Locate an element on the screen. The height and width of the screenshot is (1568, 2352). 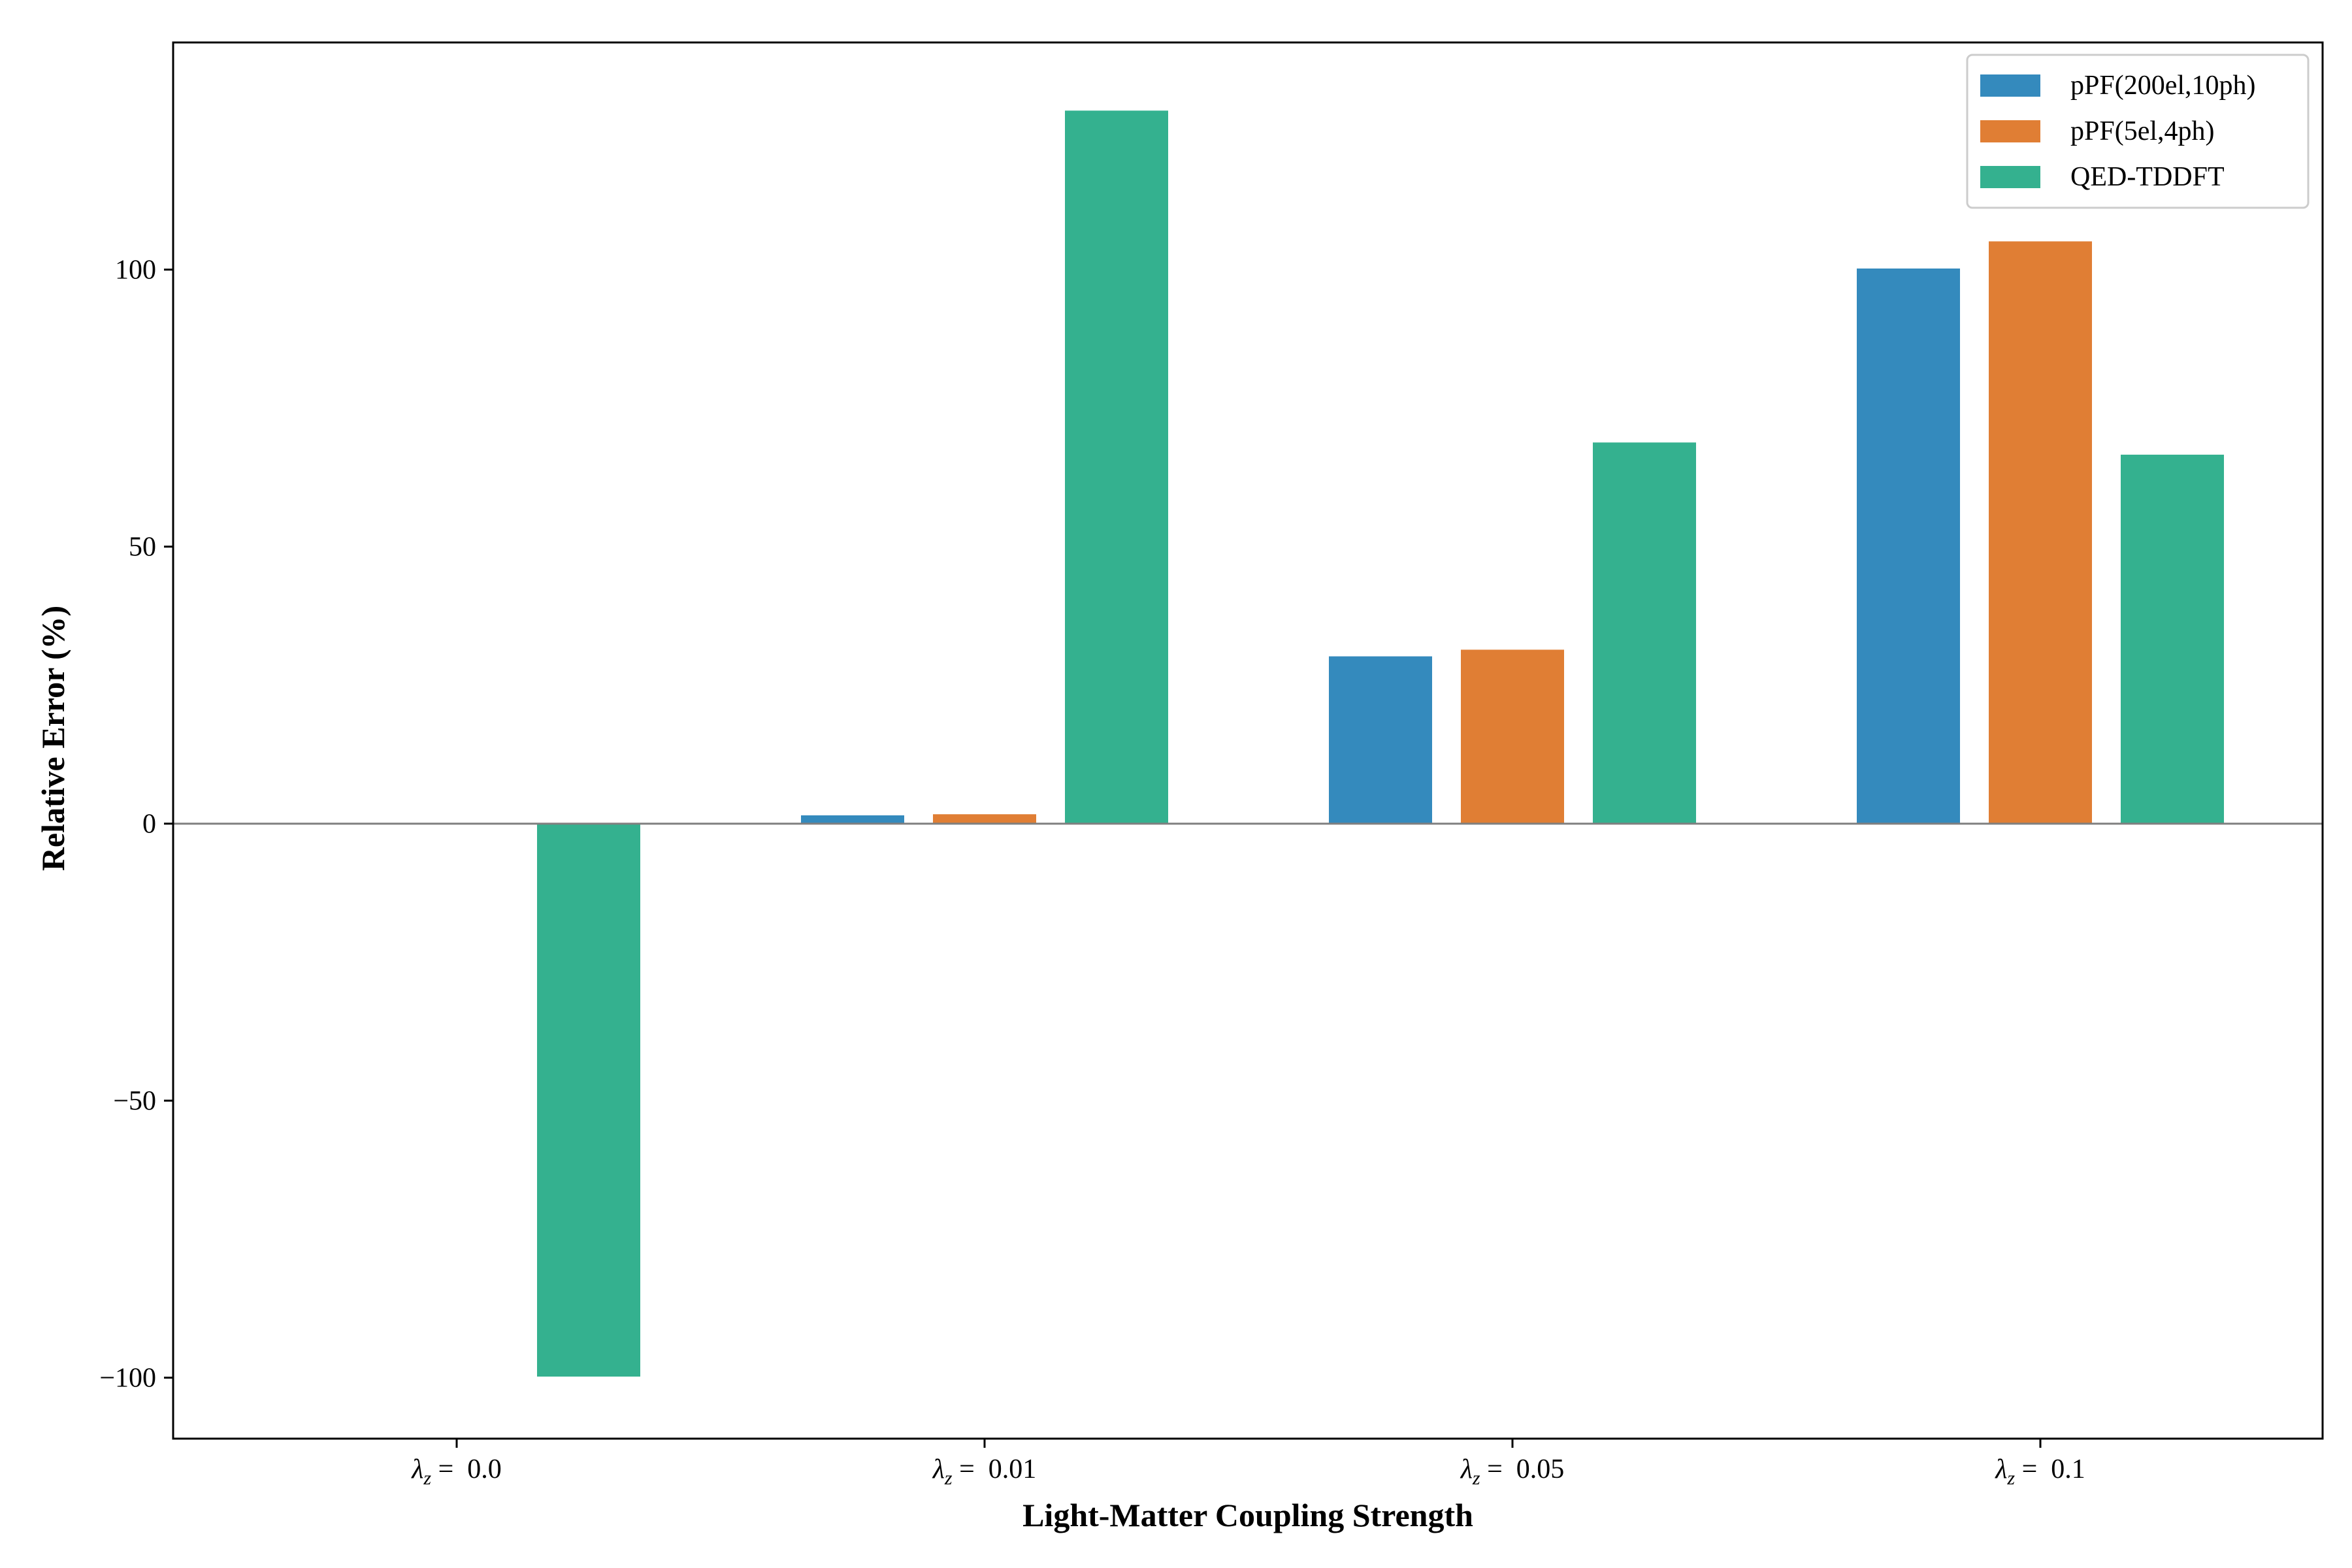
x-axis: λz = 0.0 λz = 0.01 λz = 0.05 λz = 0.1 is located at coordinates (1247, 1464).